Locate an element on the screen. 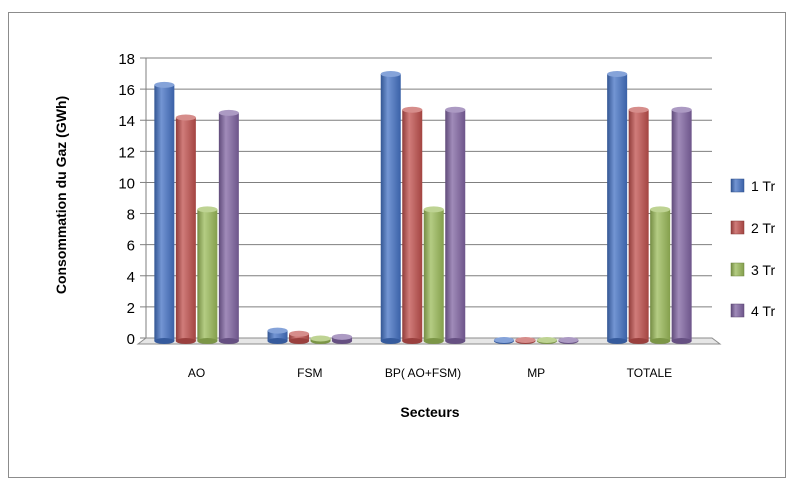 The width and height of the screenshot is (794, 485). legend: 1 Tr 2 Tr 3 Tr 4 Tr is located at coordinates (752, 248).